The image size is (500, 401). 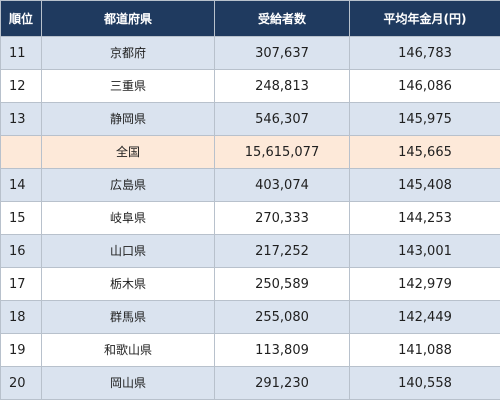 I want to click on rank-cell: 11, so click(x=21, y=53).